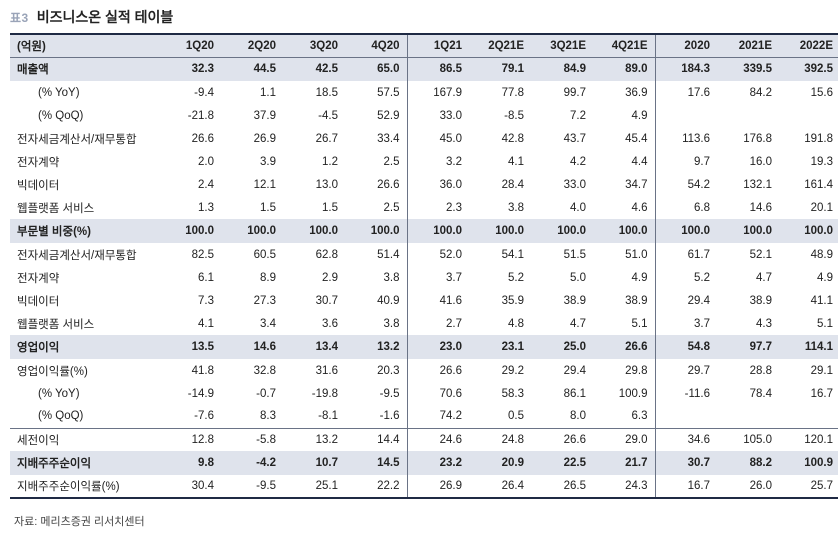 The height and width of the screenshot is (547, 838). What do you see at coordinates (764, 277) in the screenshot?
I see `table-cell: 4.7` at bounding box center [764, 277].